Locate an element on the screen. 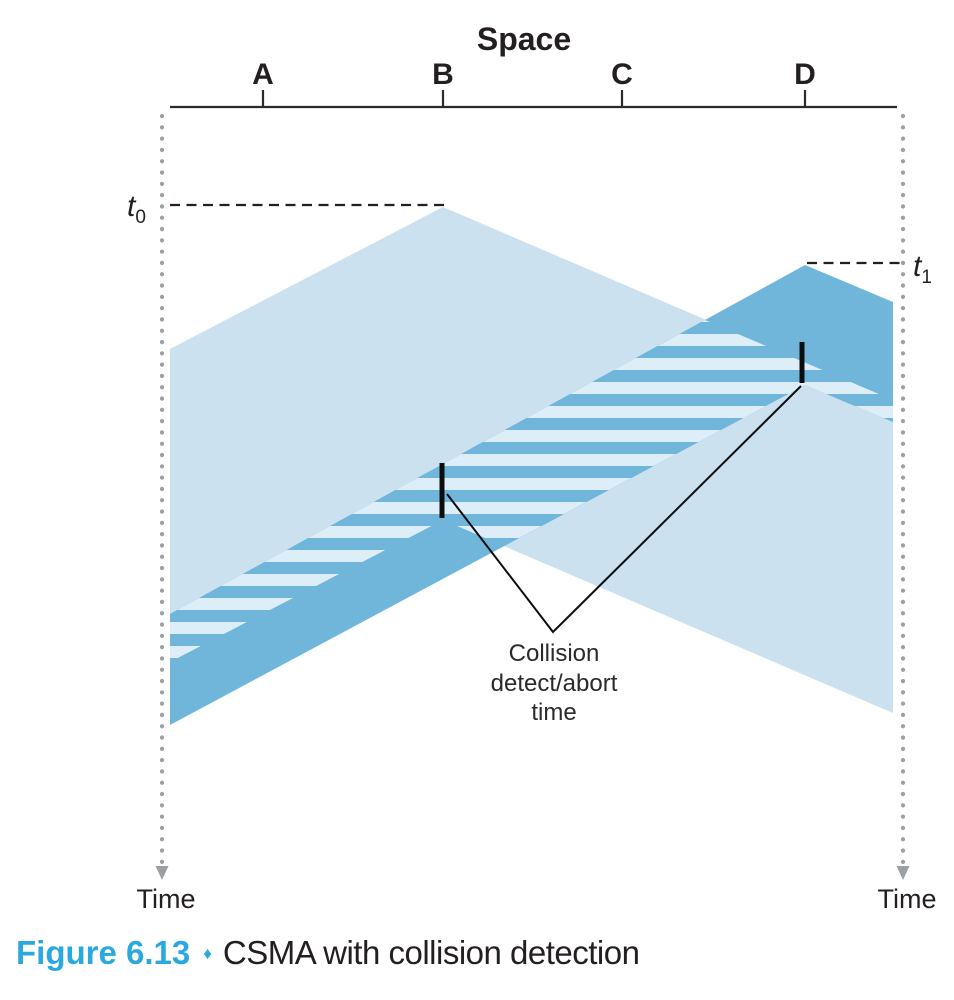  collision-callout-line3: time is located at coordinates (553, 712).